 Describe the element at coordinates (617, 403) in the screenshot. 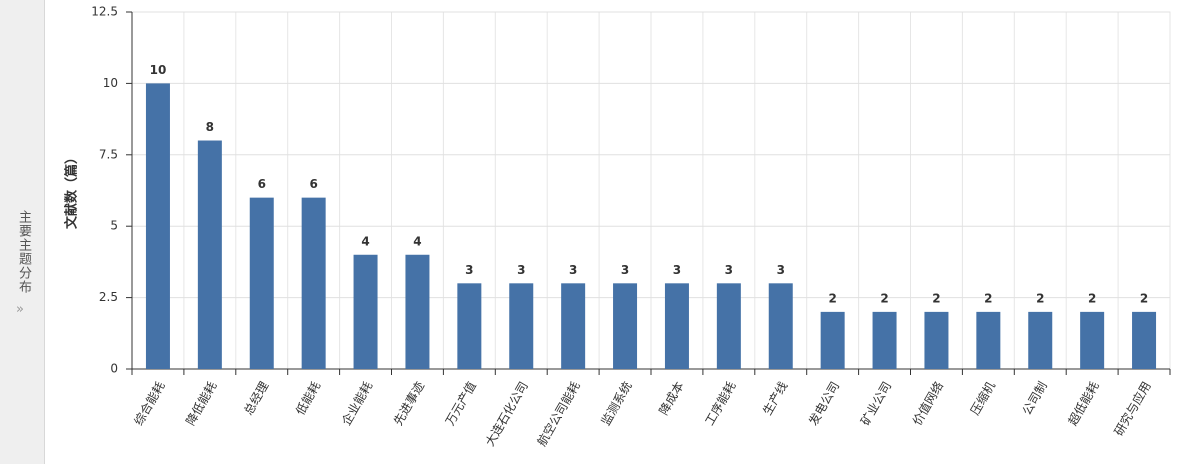

I see `x-tick-label: 监测系统` at that location.